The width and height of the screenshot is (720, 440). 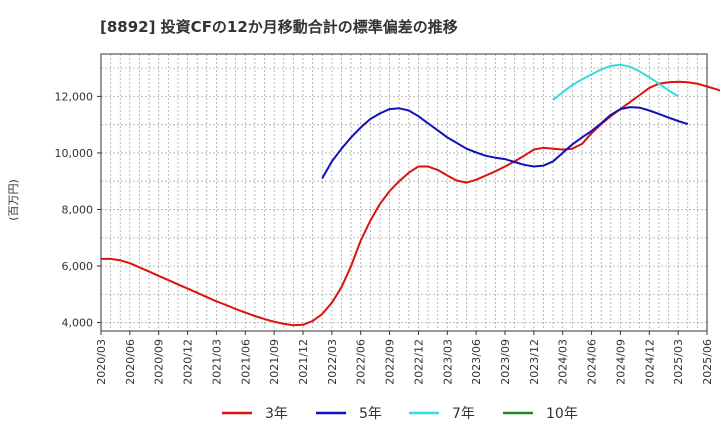 I want to click on legend-item: 3年, so click(x=255, y=414).